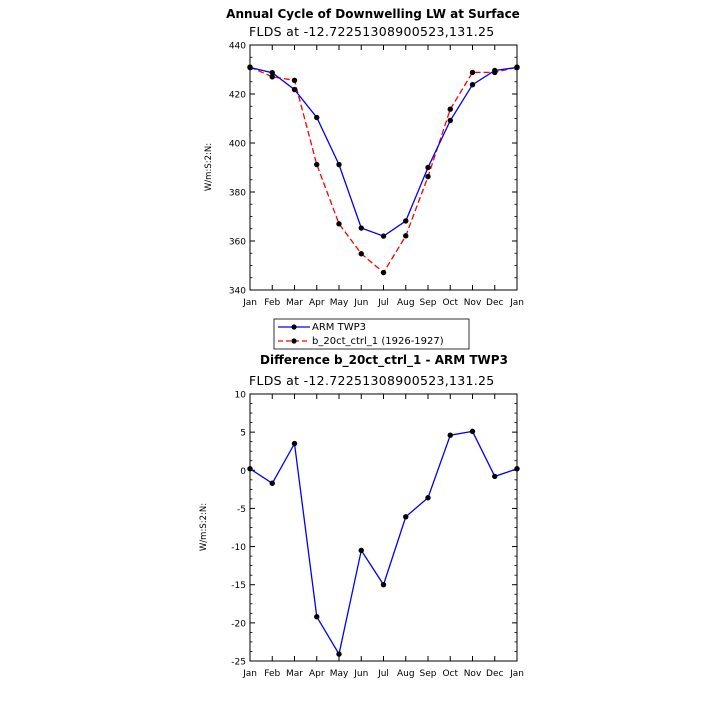 Image resolution: width=708 pixels, height=708 pixels. I want to click on legend-model-label: b_20ct_ctrl_1 (1926-1927), so click(378, 341).